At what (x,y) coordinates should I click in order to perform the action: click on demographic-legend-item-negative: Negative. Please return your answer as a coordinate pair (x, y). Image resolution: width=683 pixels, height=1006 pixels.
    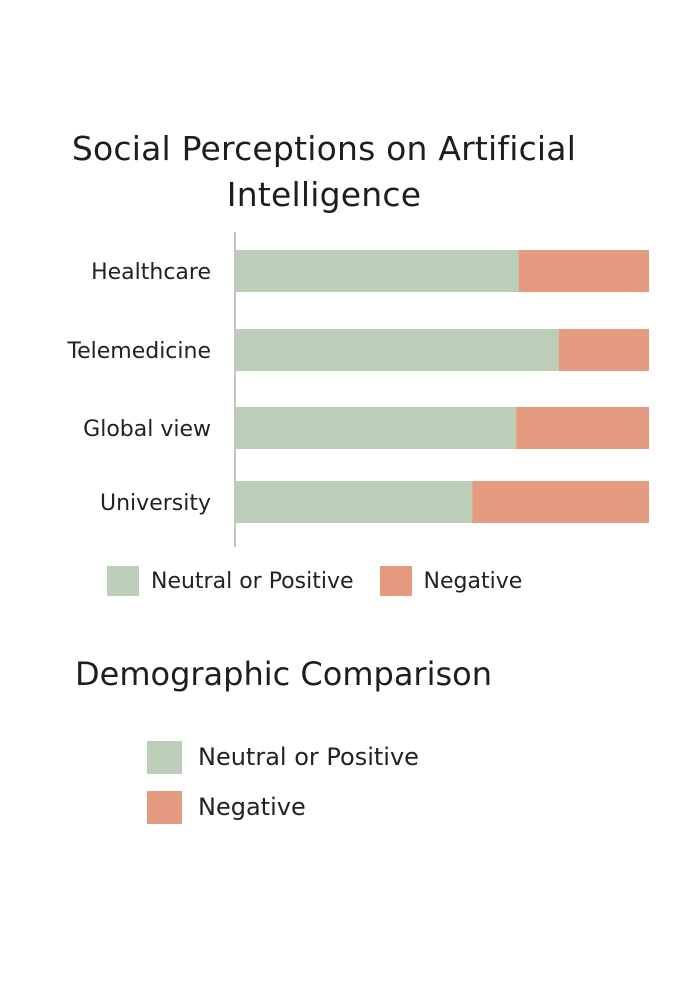
    Looking at the image, I should click on (226, 807).